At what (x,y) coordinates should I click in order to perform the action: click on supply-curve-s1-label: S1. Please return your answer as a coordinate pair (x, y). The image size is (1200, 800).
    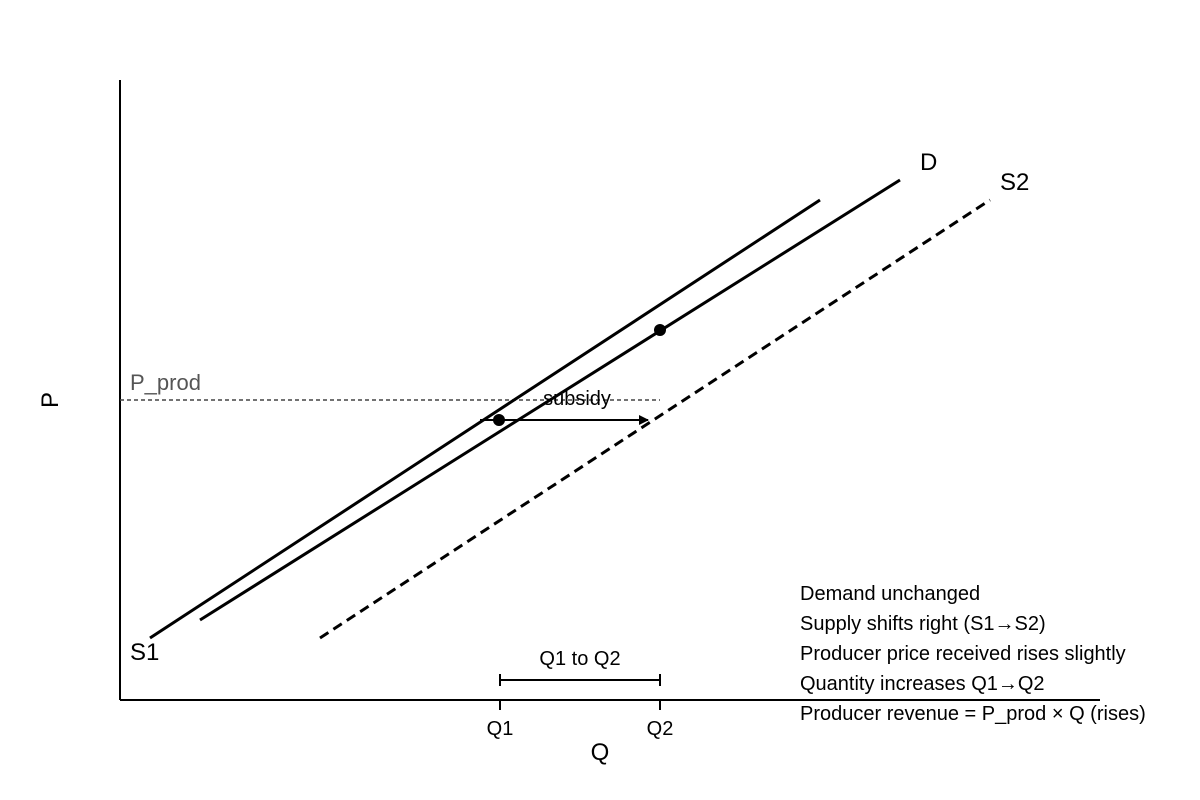
    Looking at the image, I should click on (144, 652).